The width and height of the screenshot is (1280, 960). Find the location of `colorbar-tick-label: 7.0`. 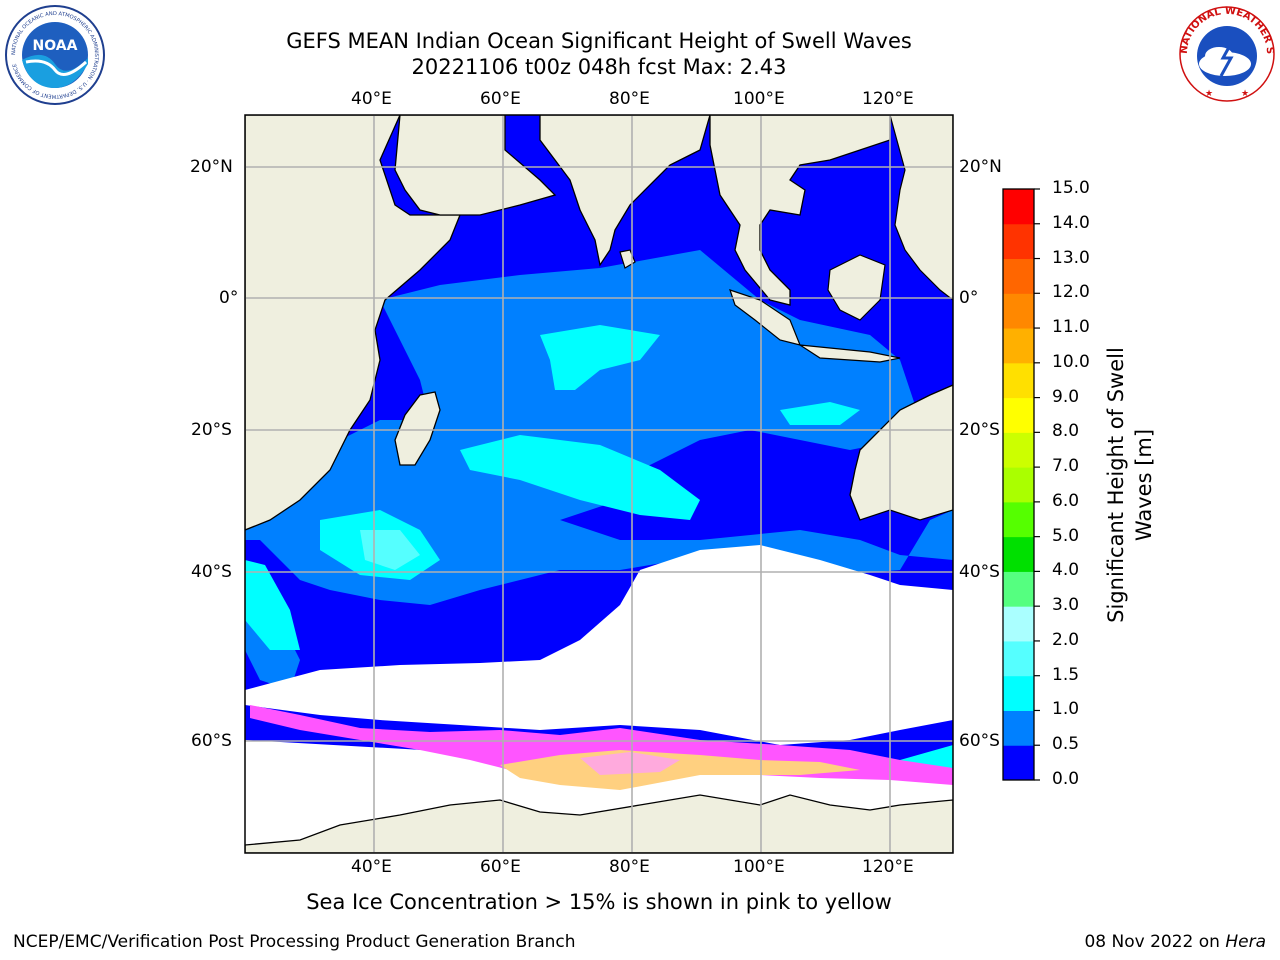

colorbar-tick-label: 7.0 is located at coordinates (1066, 466).